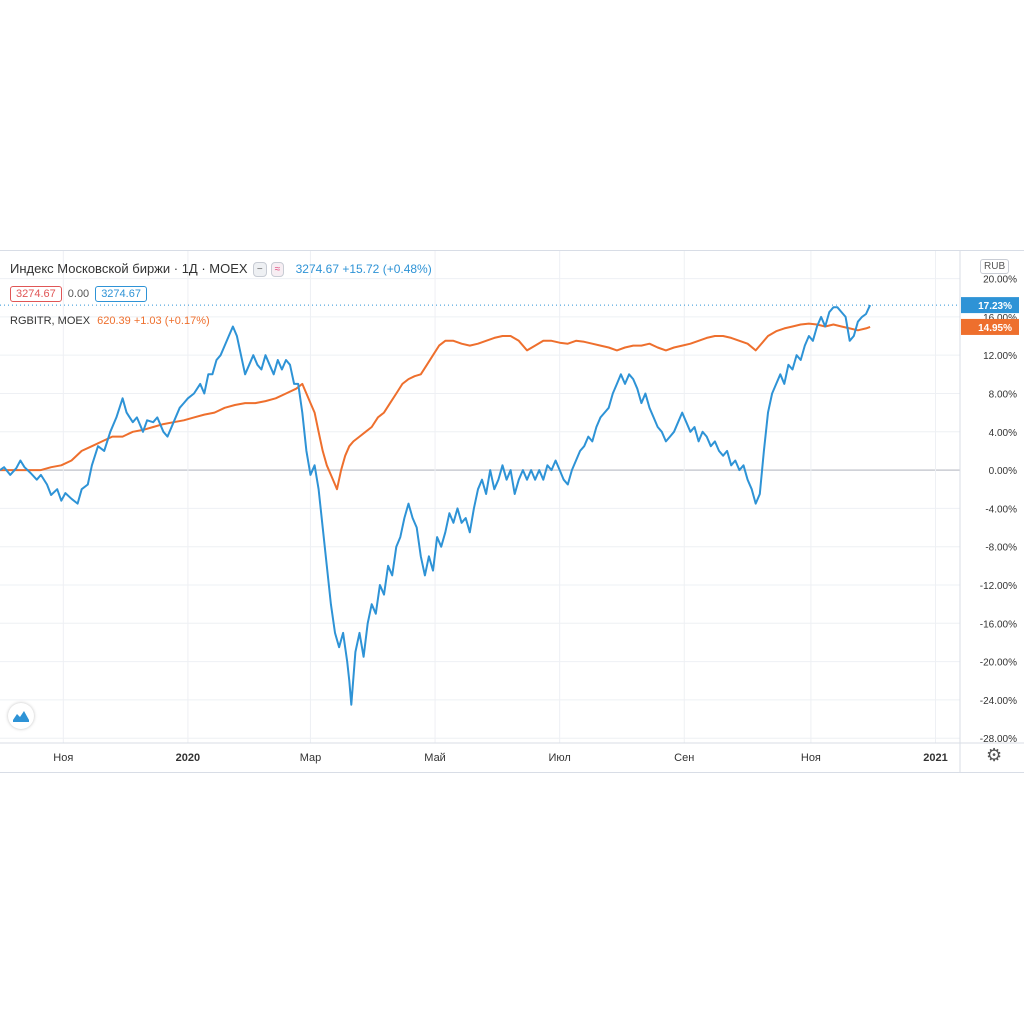  Describe the element at coordinates (188, 758) in the screenshot. I see `x-tick-label: 2020` at that location.